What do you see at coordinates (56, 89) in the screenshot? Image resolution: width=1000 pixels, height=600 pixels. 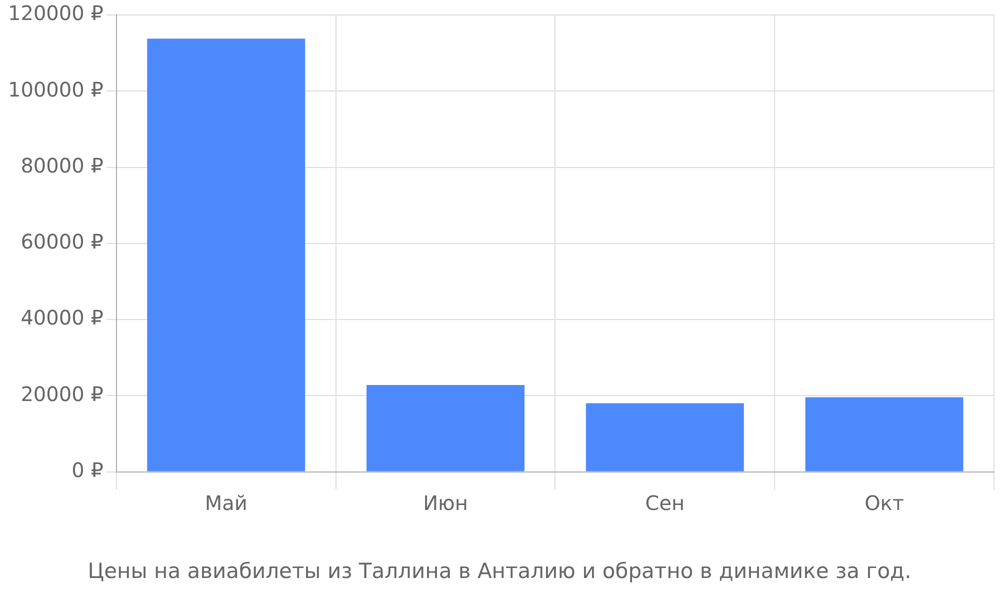 I see `y-tick-label: 100000 ₽` at bounding box center [56, 89].